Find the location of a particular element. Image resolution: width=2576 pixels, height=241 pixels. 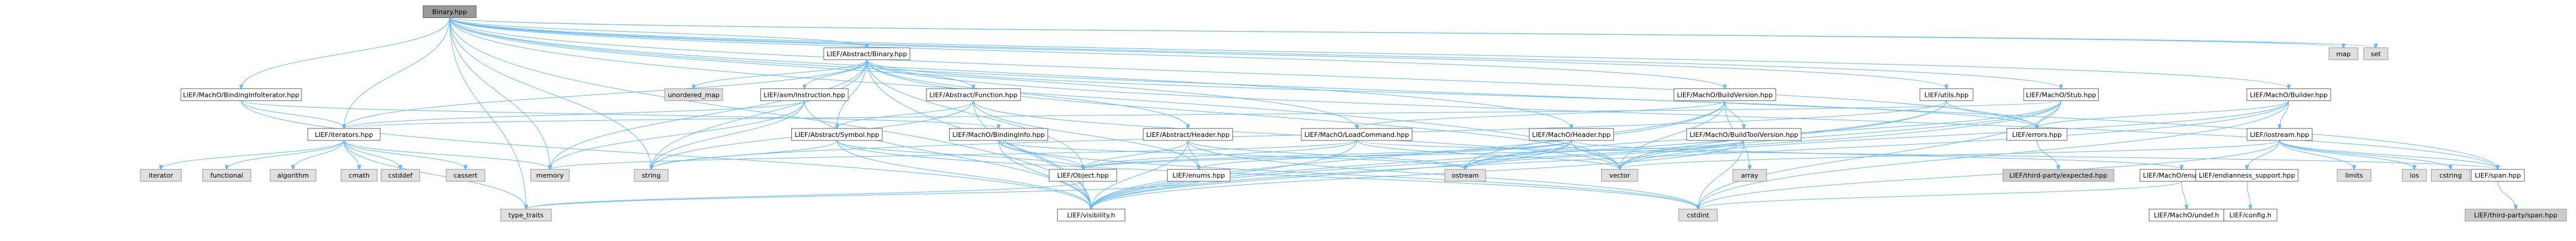

node-box-set is located at coordinates (2375, 53).